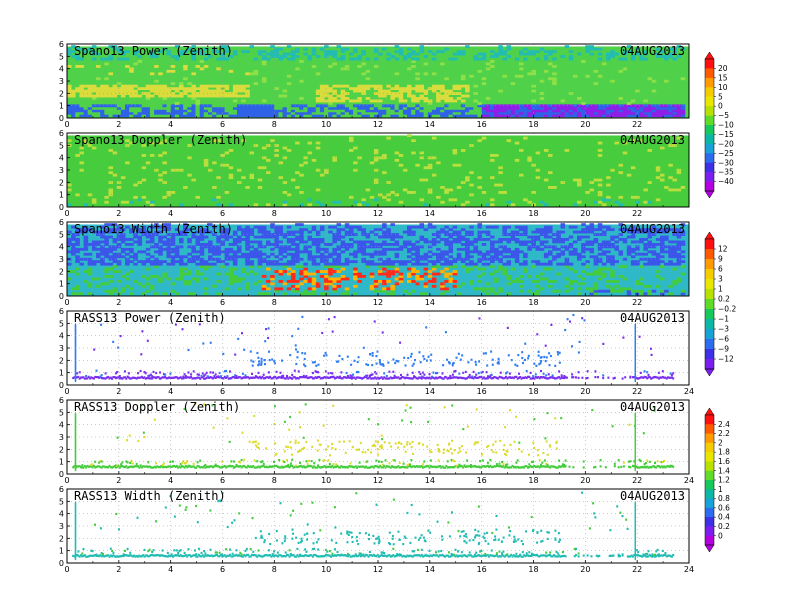  Describe the element at coordinates (533, 213) in the screenshot. I see `x-tick-label: 18` at that location.